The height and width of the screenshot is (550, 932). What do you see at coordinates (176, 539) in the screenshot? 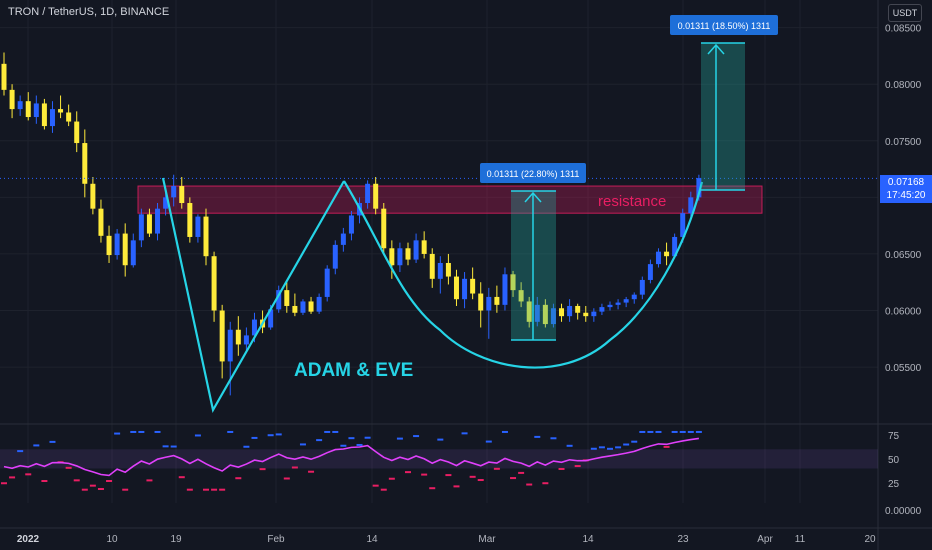
I see `x-tick-label: 19` at bounding box center [176, 539].